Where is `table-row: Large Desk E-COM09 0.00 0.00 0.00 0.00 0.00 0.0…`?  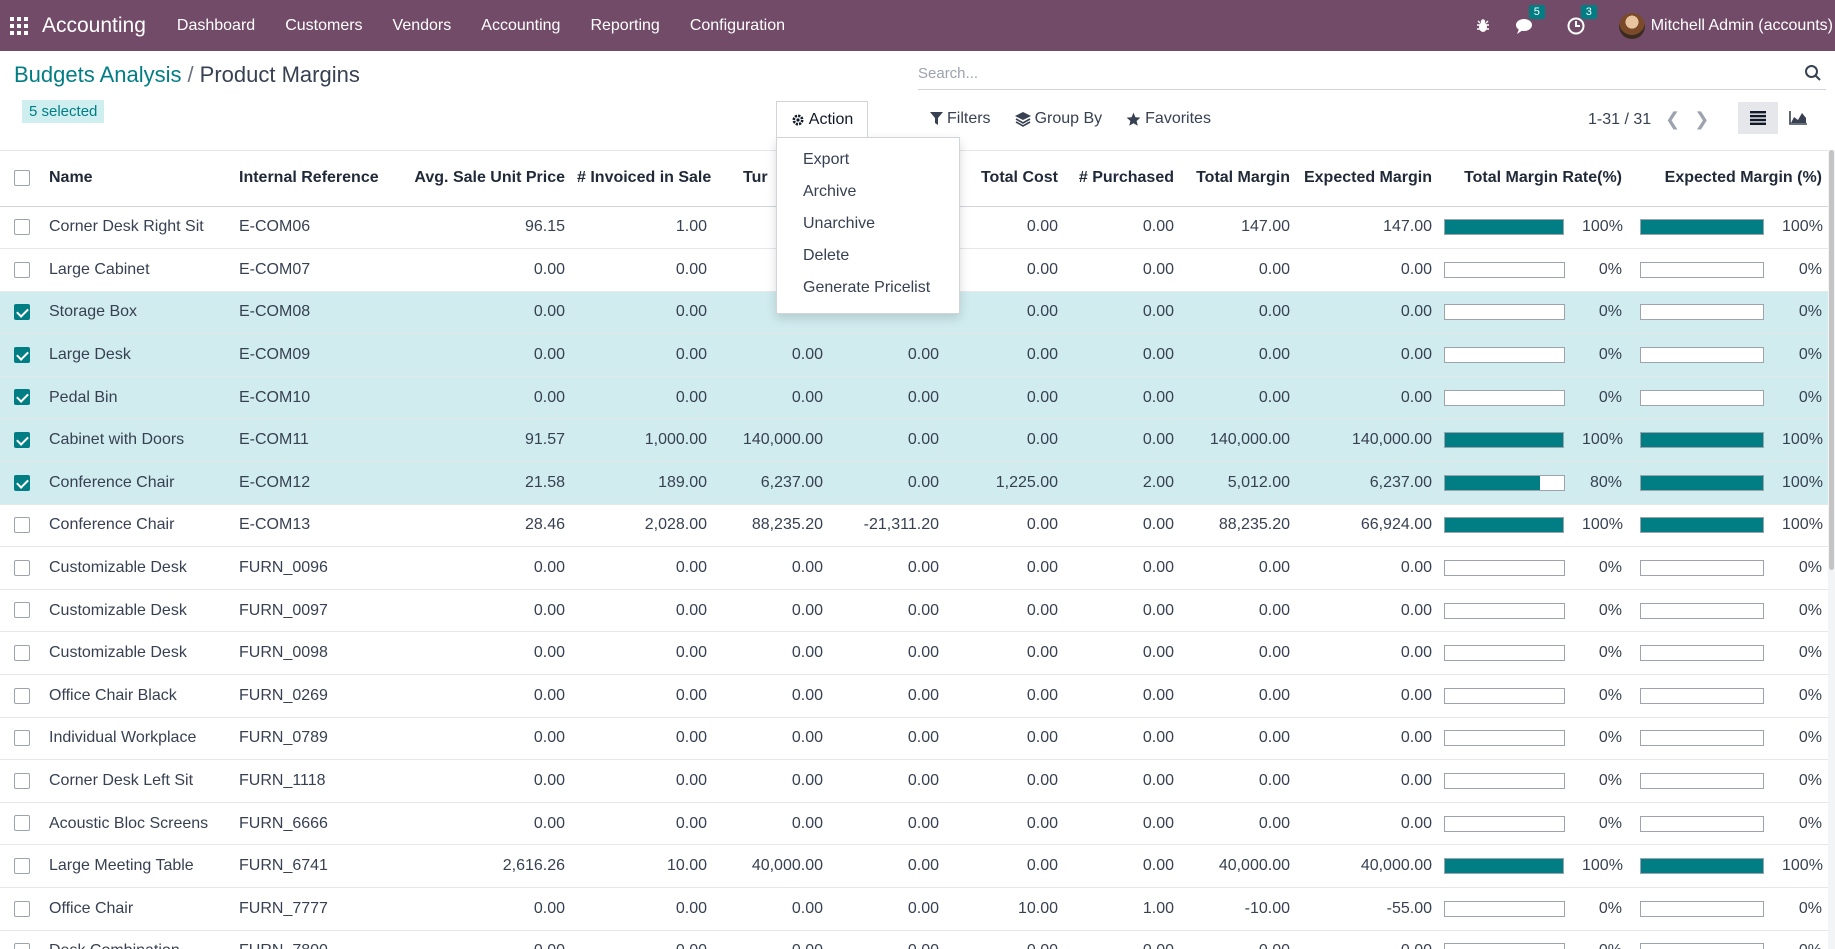 table-row: Large Desk E-COM09 0.00 0.00 0.00 0.00 0.00 0.0… is located at coordinates (914, 355).